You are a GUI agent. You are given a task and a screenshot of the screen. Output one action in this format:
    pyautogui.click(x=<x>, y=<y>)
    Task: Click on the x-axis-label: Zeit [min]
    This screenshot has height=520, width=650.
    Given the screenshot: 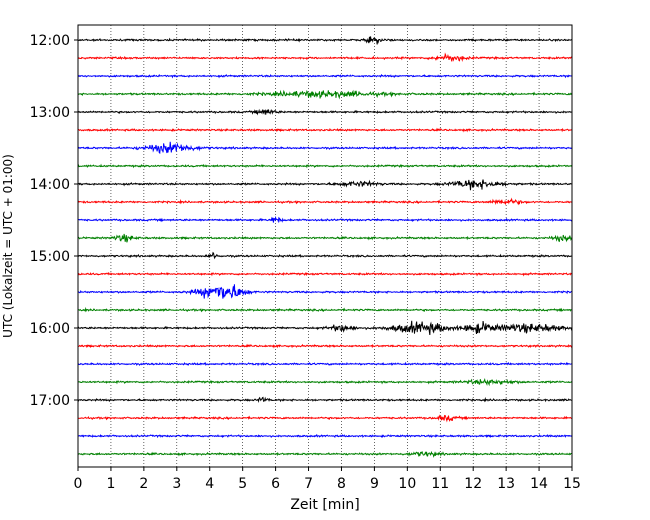 What is the action you would take?
    pyautogui.click(x=324, y=505)
    